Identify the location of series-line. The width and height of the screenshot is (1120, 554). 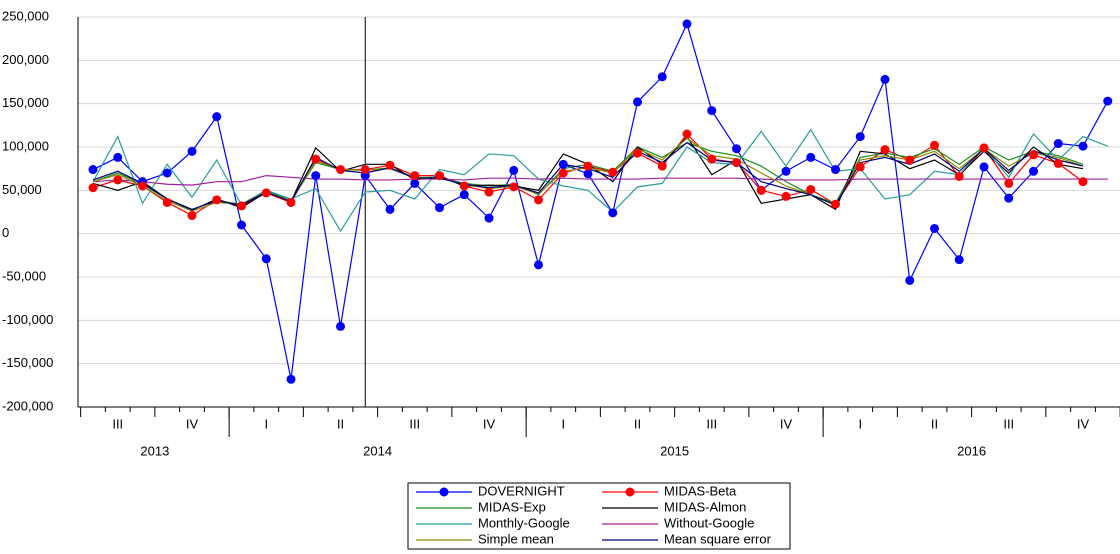
(600, 180).